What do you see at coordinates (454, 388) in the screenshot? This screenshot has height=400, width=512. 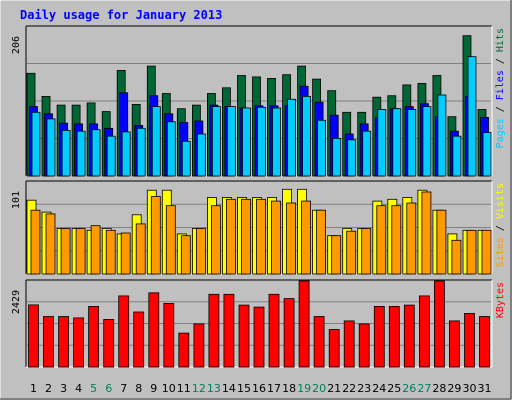 I see `x-tick-label-day-29: 29` at bounding box center [454, 388].